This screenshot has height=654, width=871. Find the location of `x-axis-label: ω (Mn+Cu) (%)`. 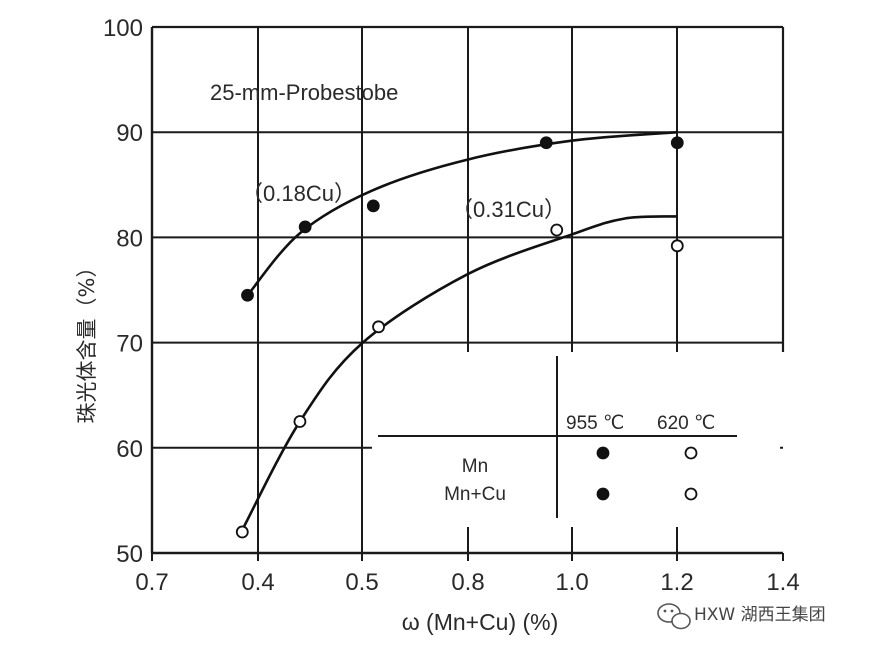

x-axis-label: ω (Mn+Cu) (%) is located at coordinates (480, 622).